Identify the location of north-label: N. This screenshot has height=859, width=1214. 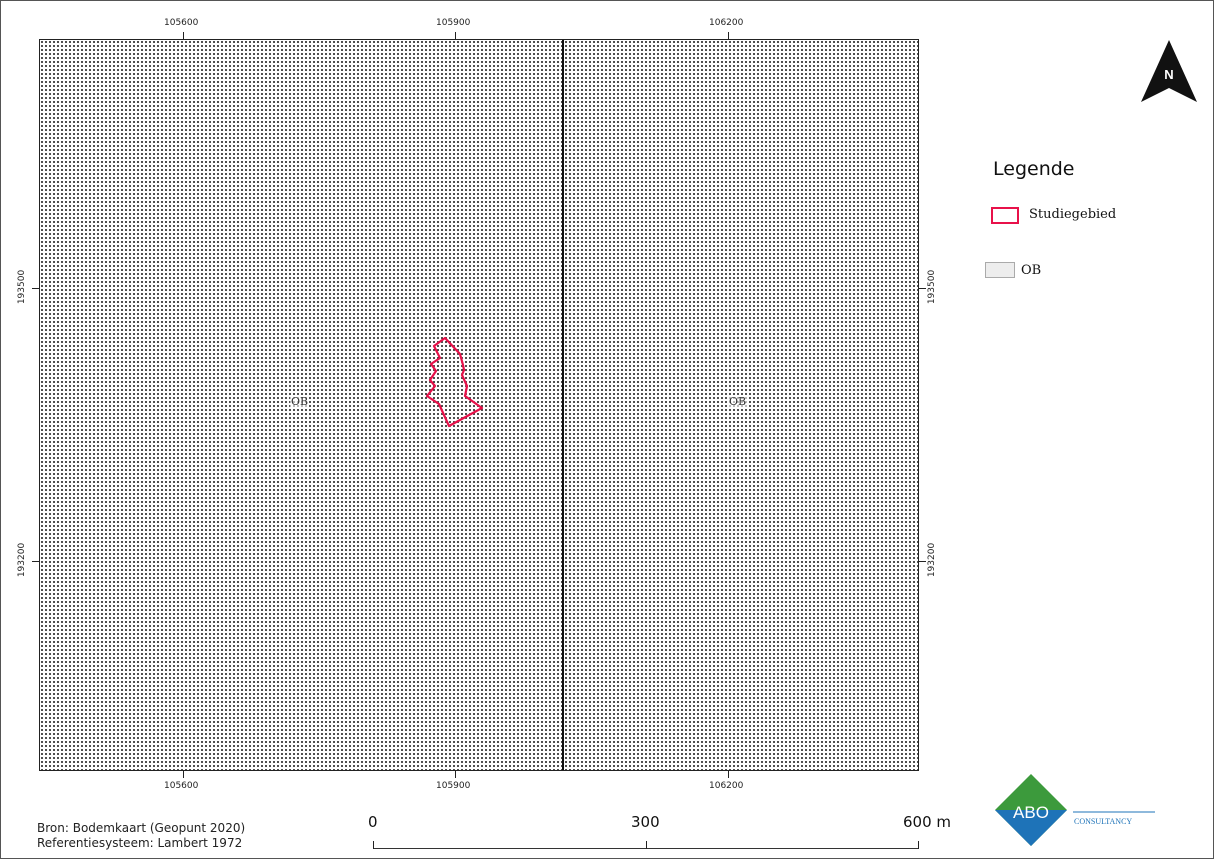
(1168, 74).